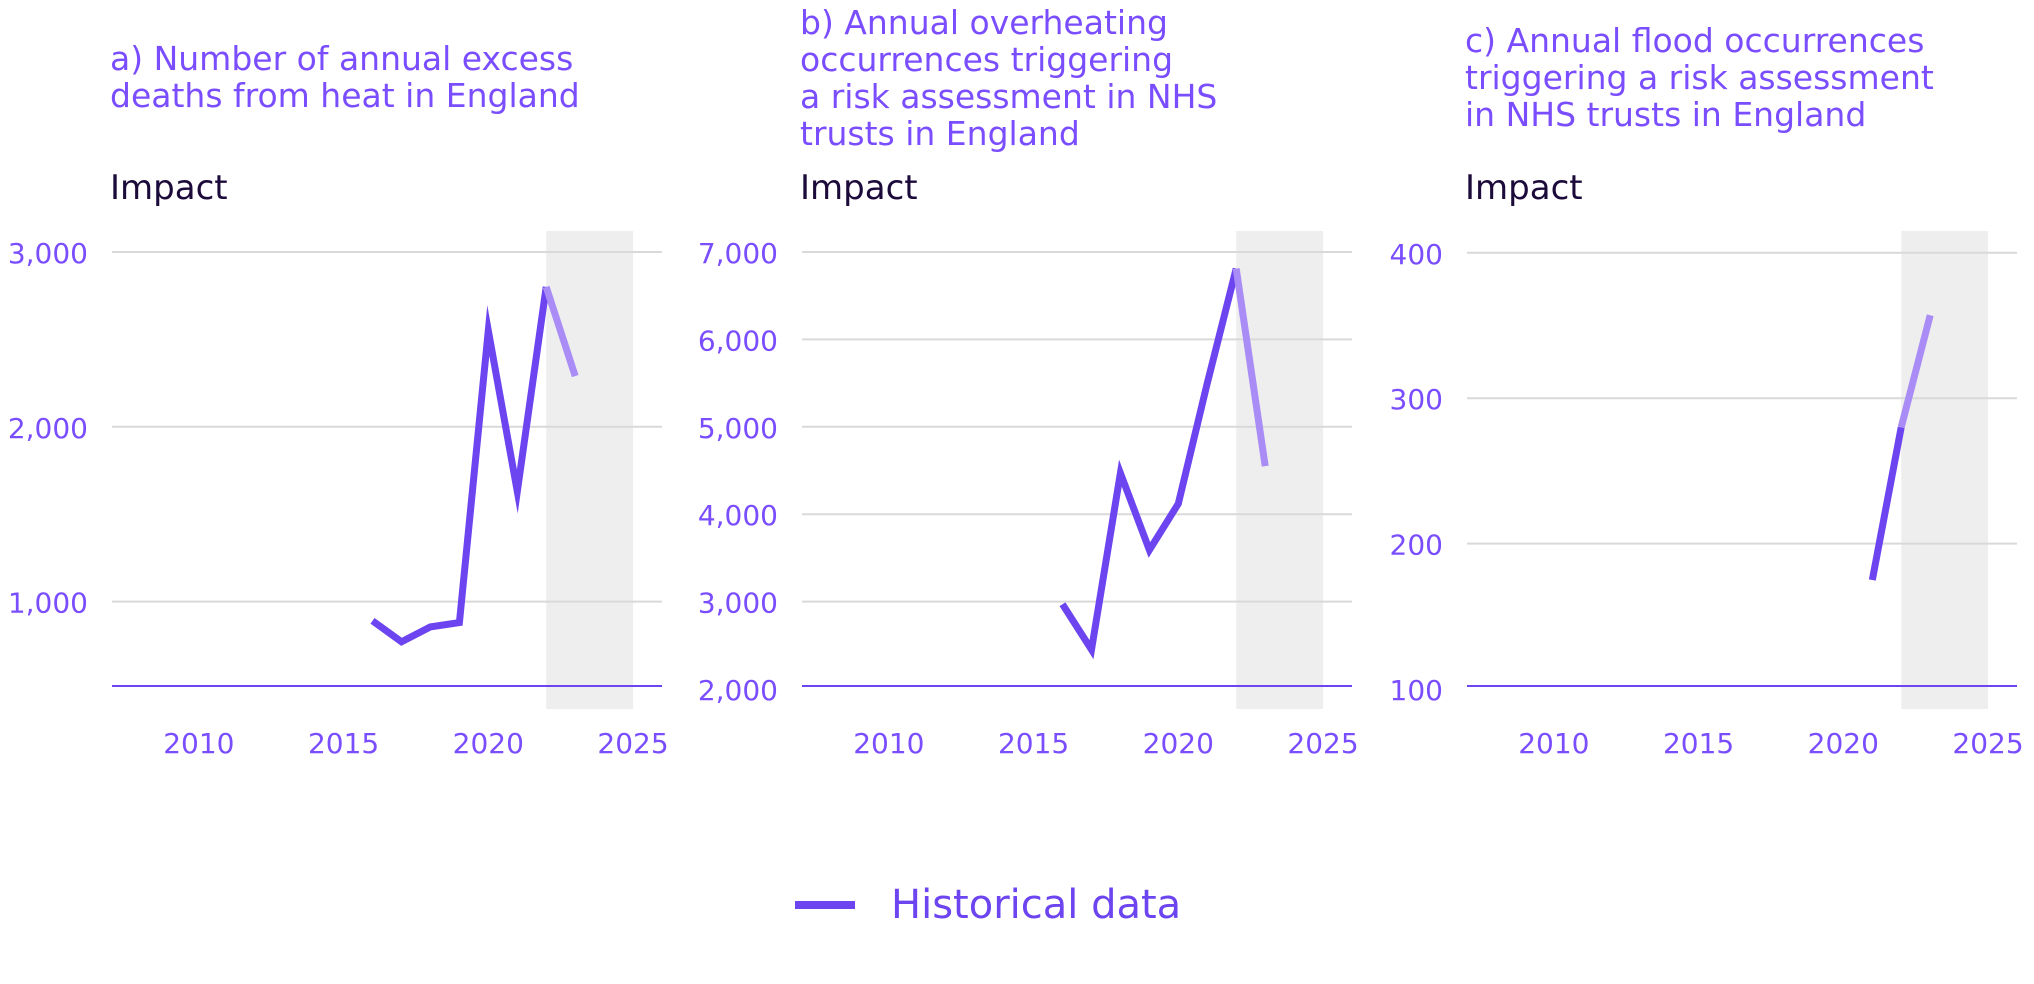  I want to click on y-tick-label: 300, so click(1416, 399).